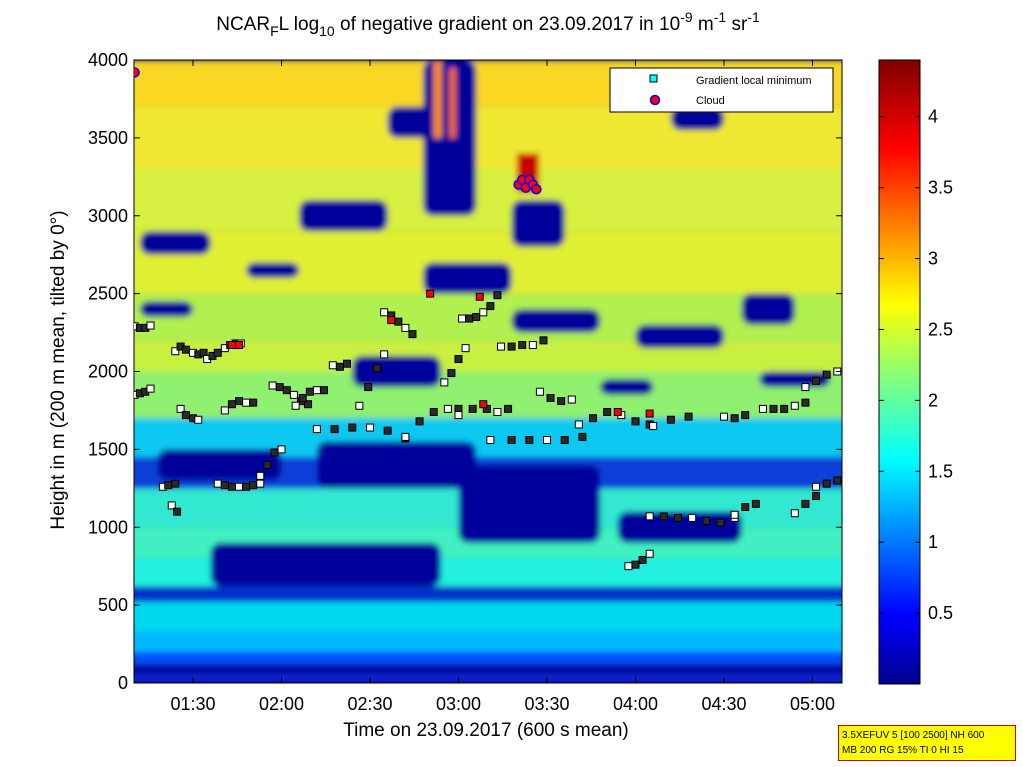  What do you see at coordinates (108, 138) in the screenshot?
I see `y-tick-label: 3500` at bounding box center [108, 138].